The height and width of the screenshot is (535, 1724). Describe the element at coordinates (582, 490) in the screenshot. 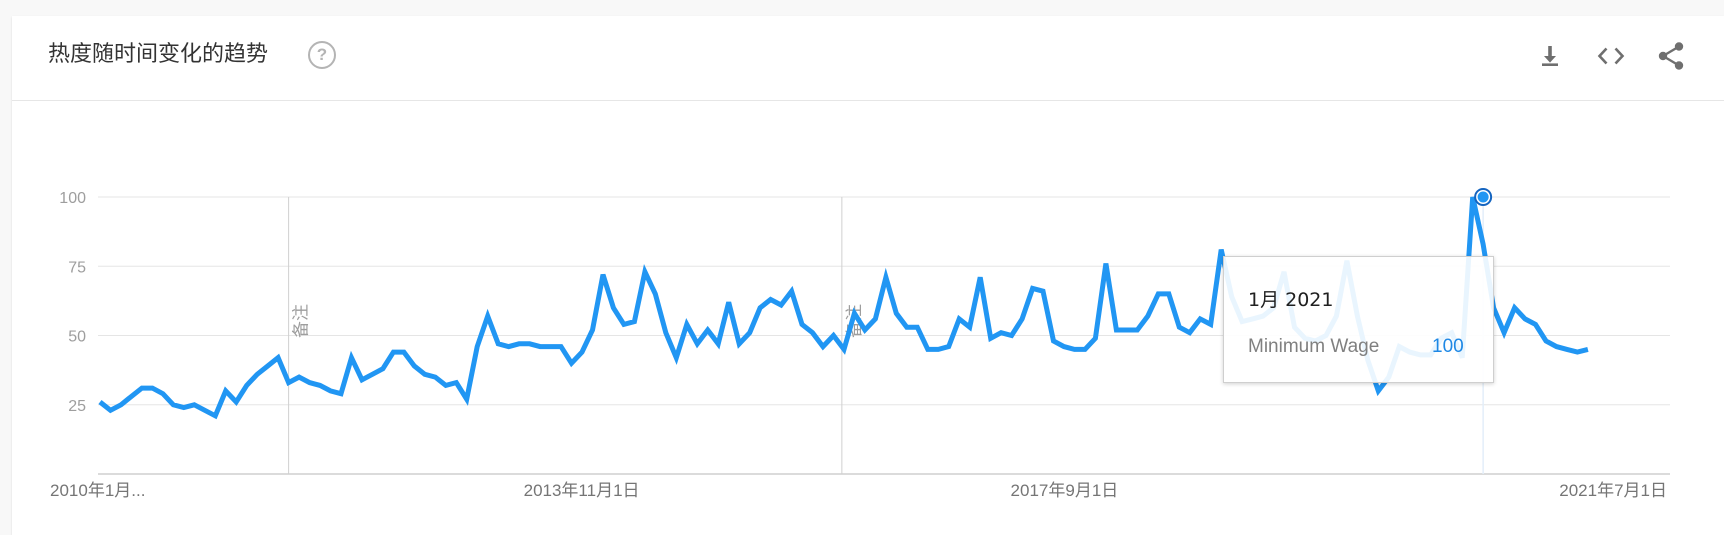

I see `x-tick-label: 2013年11月1日` at that location.